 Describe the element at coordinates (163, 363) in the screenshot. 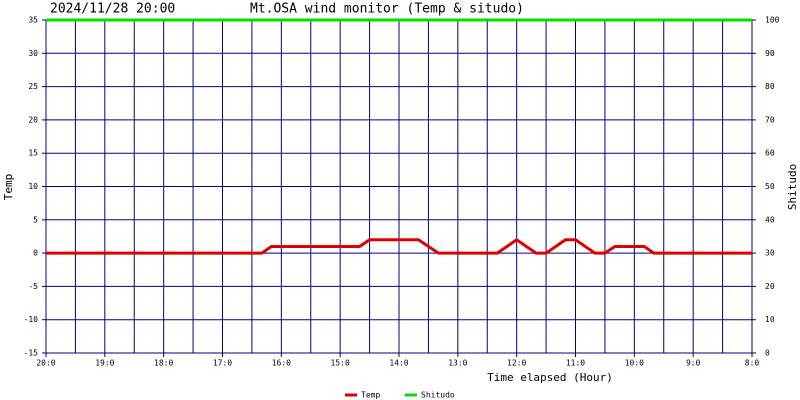

I see `x-tick-label: 18:0` at that location.